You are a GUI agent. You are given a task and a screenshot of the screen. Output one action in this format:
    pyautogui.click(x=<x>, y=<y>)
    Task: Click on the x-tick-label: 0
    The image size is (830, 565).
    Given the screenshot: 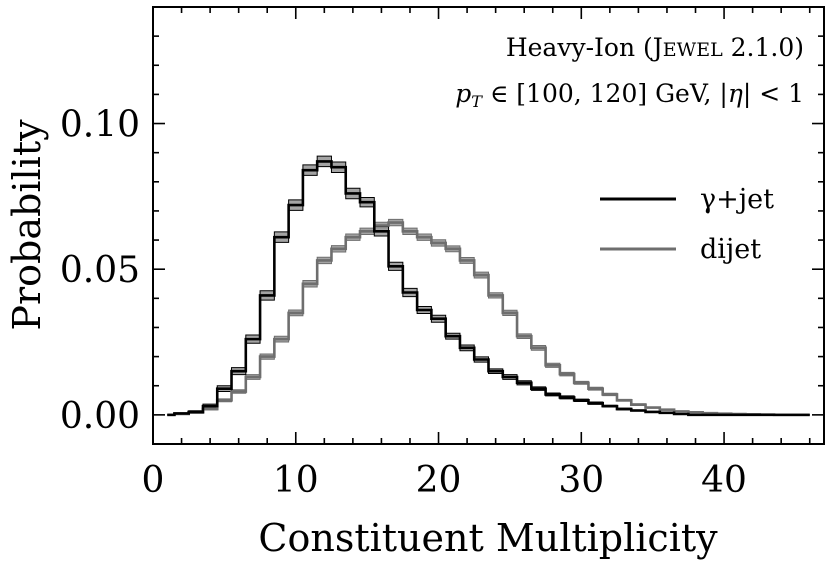 What is the action you would take?
    pyautogui.click(x=153, y=480)
    